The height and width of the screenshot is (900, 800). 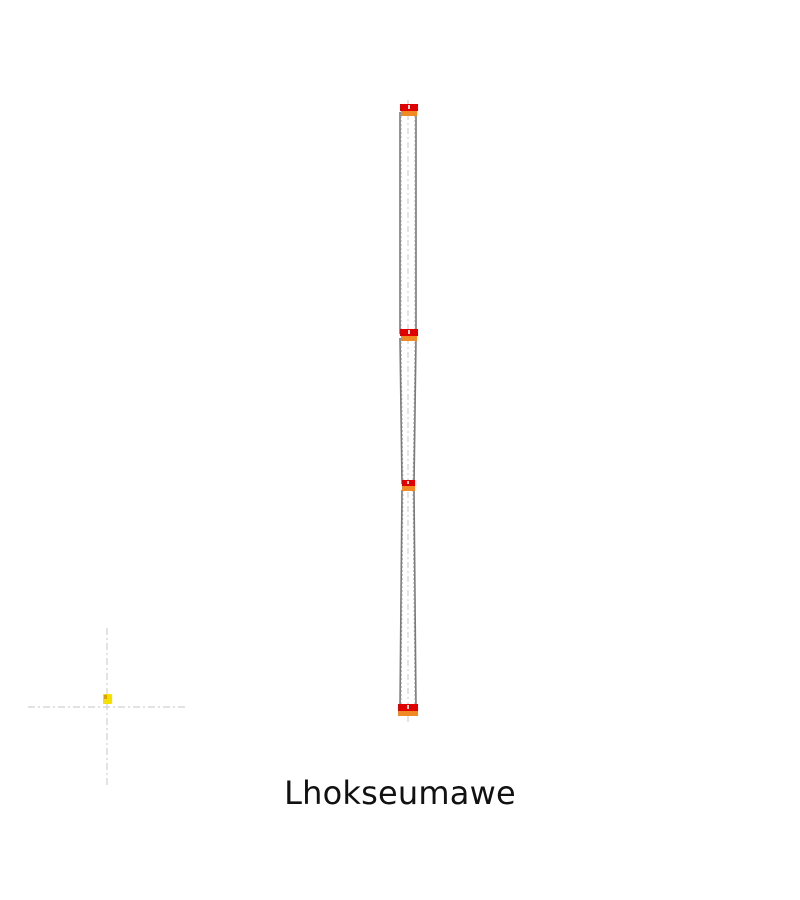 What do you see at coordinates (408, 223) in the screenshot?
I see `mast-segment-upper` at bounding box center [408, 223].